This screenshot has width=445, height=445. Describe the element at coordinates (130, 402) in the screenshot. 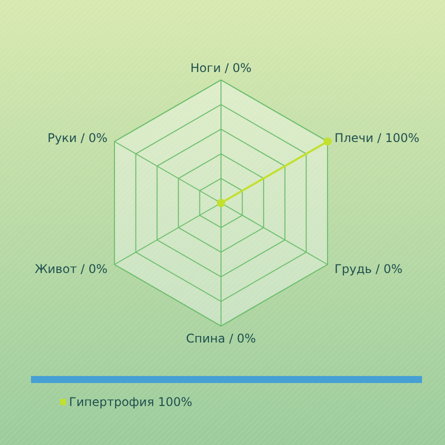

I see `legend-label: Гипертрофия 100%` at that location.